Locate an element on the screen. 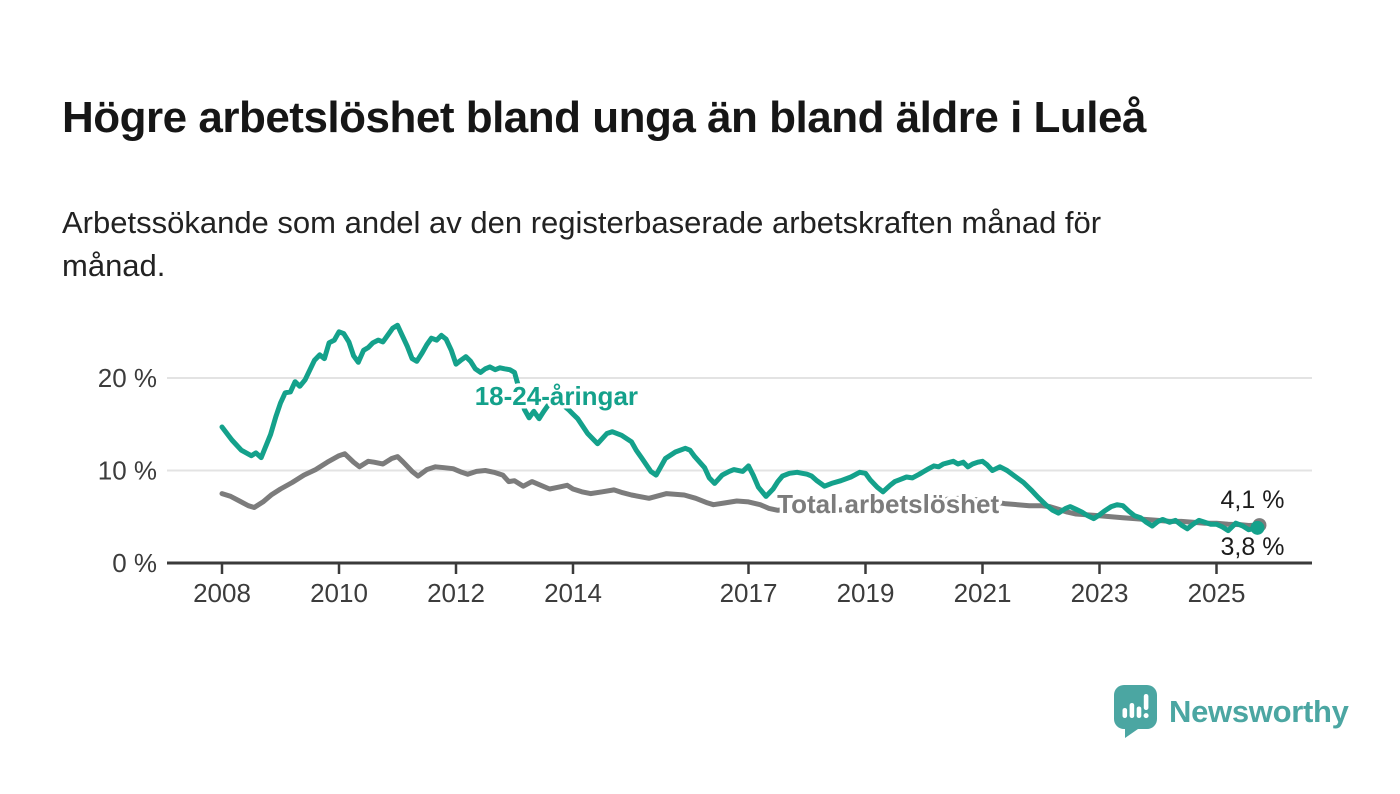 This screenshot has width=1400, height=794. newsworthy-speech-bubble-bar-chart-icon is located at coordinates (1135, 711).